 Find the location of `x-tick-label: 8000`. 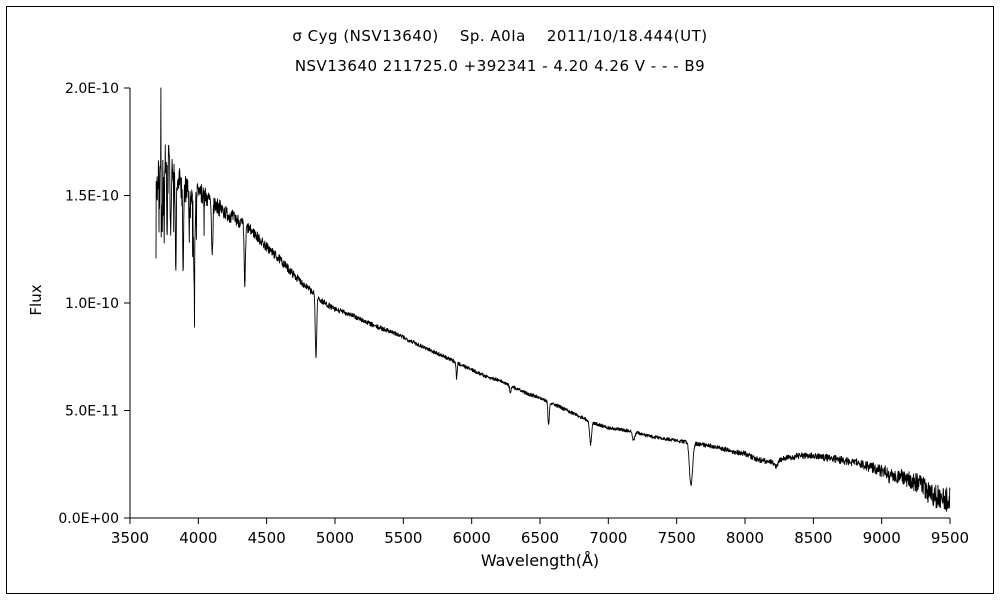

x-tick-label: 8000 is located at coordinates (745, 538).